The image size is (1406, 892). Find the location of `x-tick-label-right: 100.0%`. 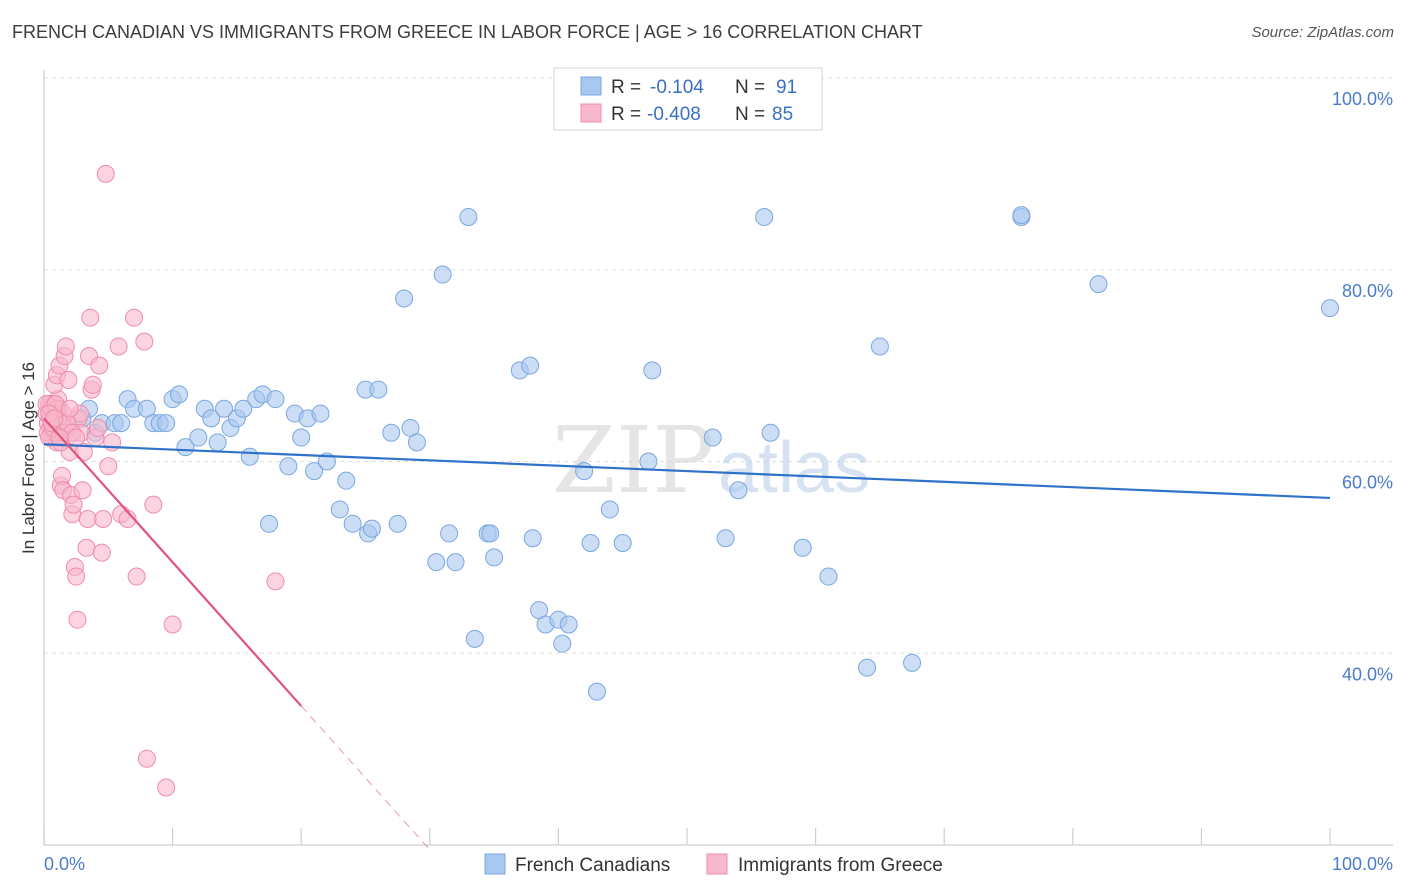

x-tick-label-right: 100.0% is located at coordinates (1362, 864).